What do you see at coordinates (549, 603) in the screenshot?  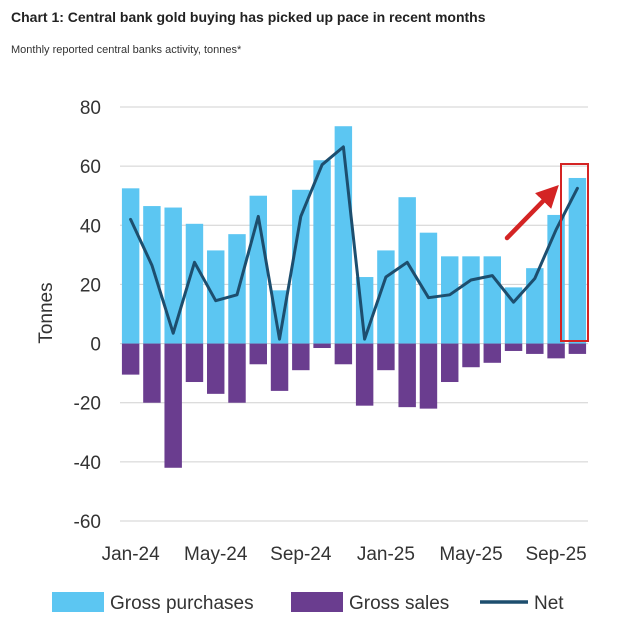 I see `legend-label-net: Net` at bounding box center [549, 603].